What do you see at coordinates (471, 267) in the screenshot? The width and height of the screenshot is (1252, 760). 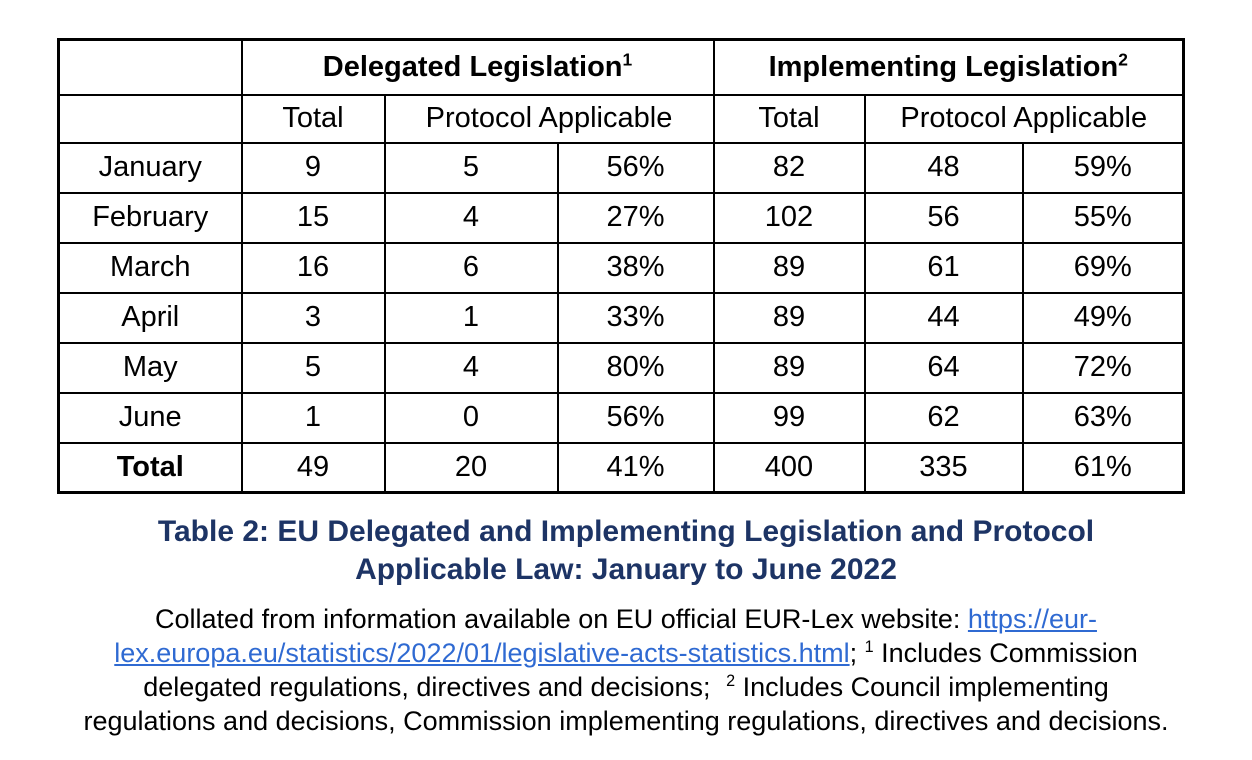 I see `cell: 6` at bounding box center [471, 267].